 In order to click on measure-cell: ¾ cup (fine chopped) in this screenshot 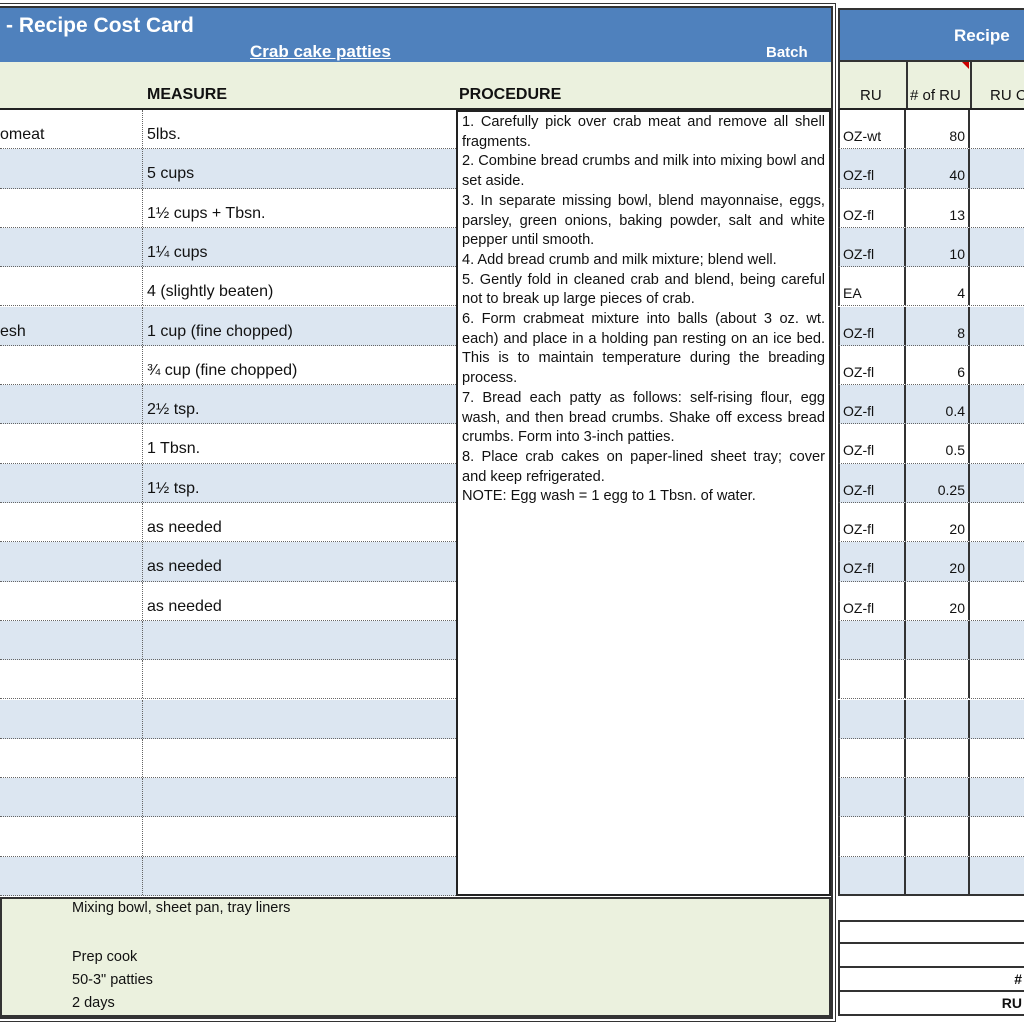, I will do `click(222, 370)`.